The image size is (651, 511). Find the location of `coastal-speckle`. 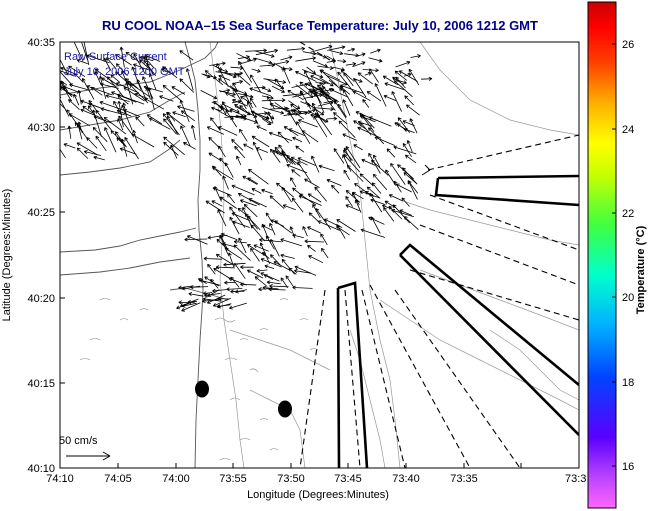

coastal-speckle is located at coordinates (199, 379).